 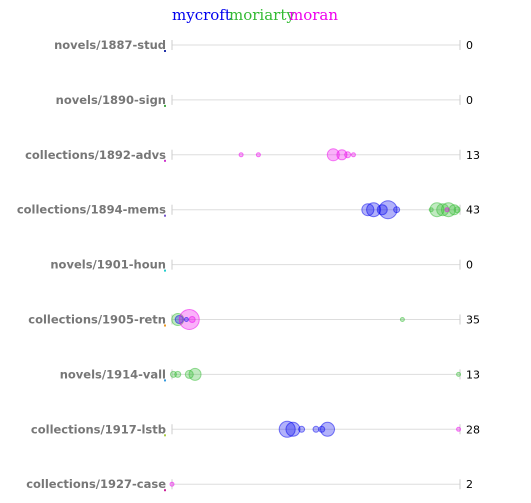 I want to click on row-label: collections/1905-retn, so click(x=97, y=320).